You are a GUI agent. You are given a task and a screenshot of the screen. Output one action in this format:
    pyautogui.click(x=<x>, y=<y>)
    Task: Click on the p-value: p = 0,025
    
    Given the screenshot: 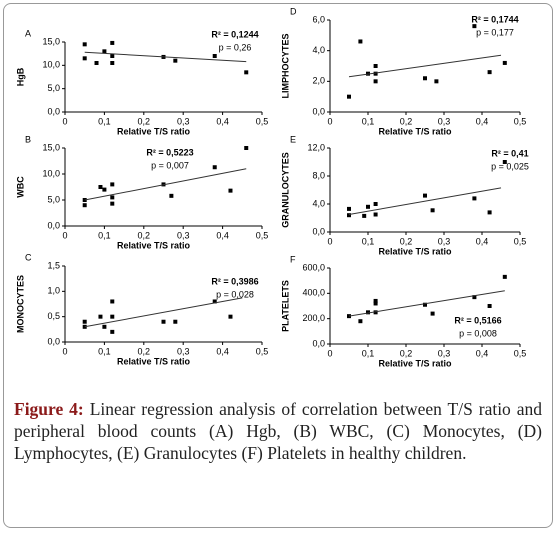 What is the action you would take?
    pyautogui.click(x=510, y=166)
    